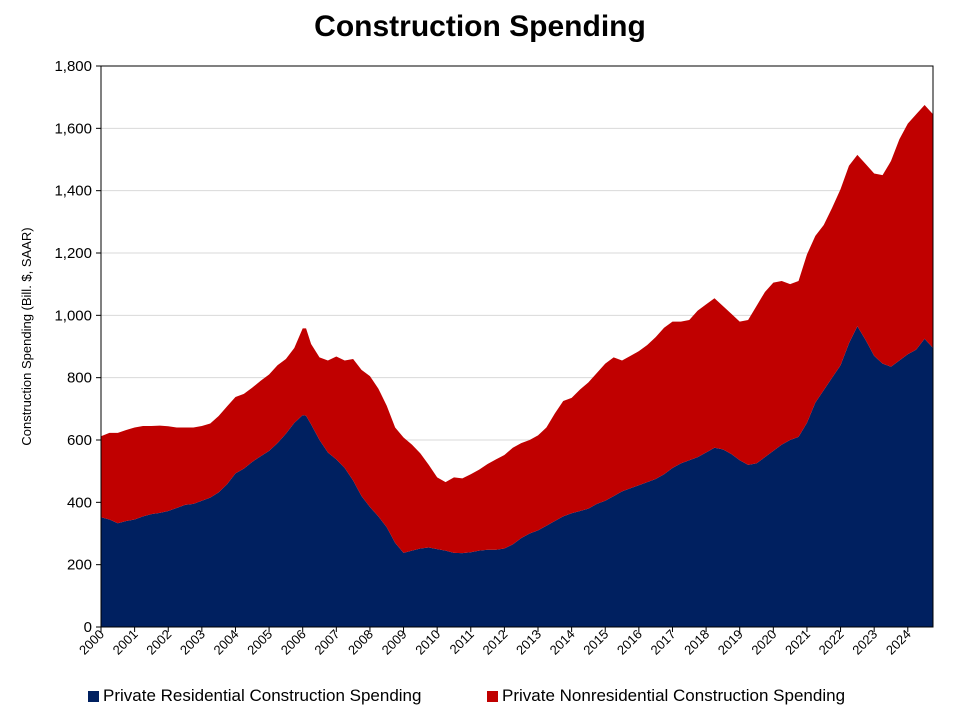 The width and height of the screenshot is (960, 720). What do you see at coordinates (480, 26) in the screenshot?
I see `chart-title: Construction Spending` at bounding box center [480, 26].